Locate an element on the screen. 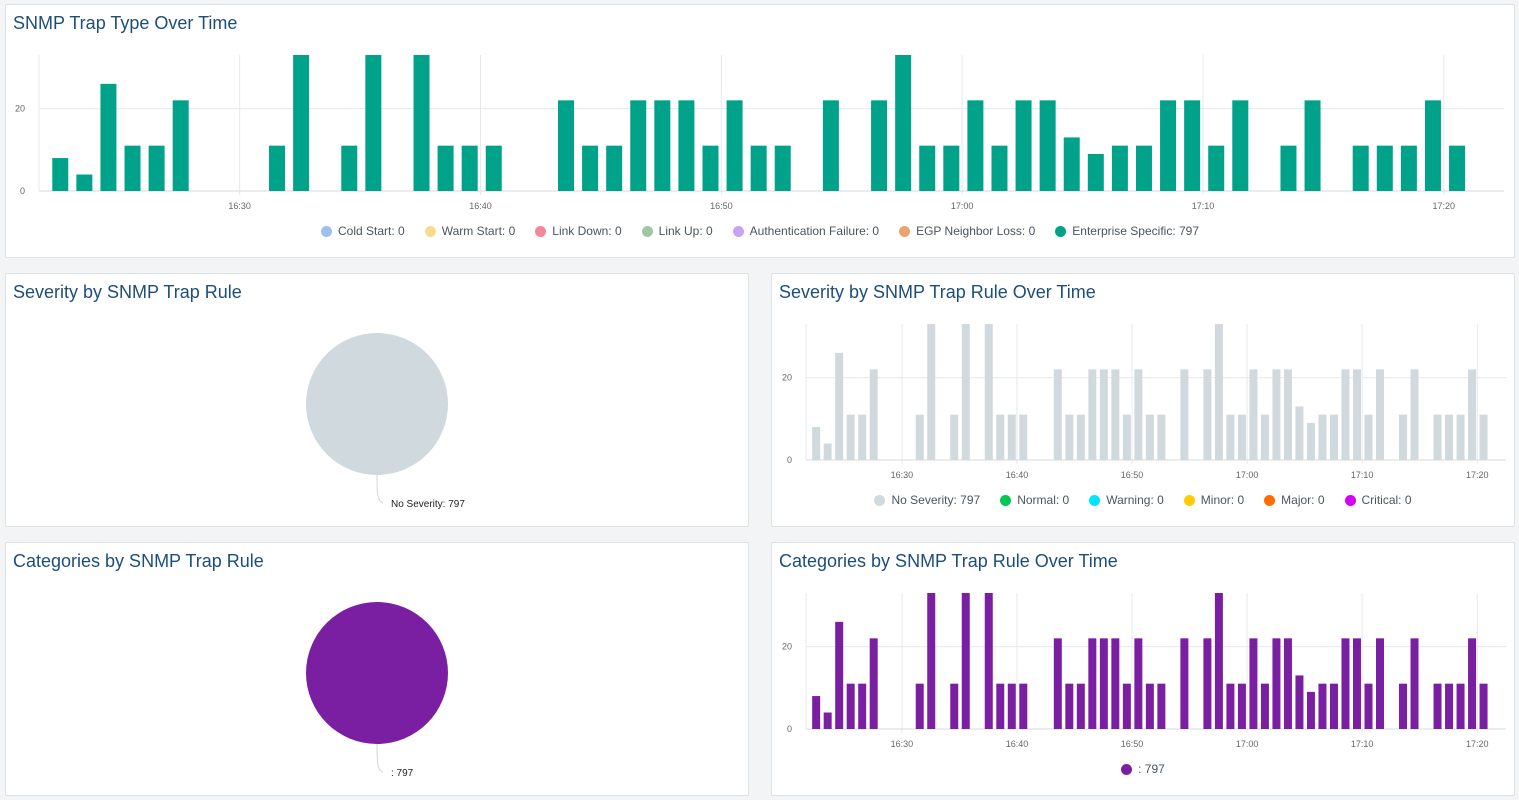 The image size is (1519, 800). legend-item: EGP Neighbor Loss: 0 is located at coordinates (967, 231).